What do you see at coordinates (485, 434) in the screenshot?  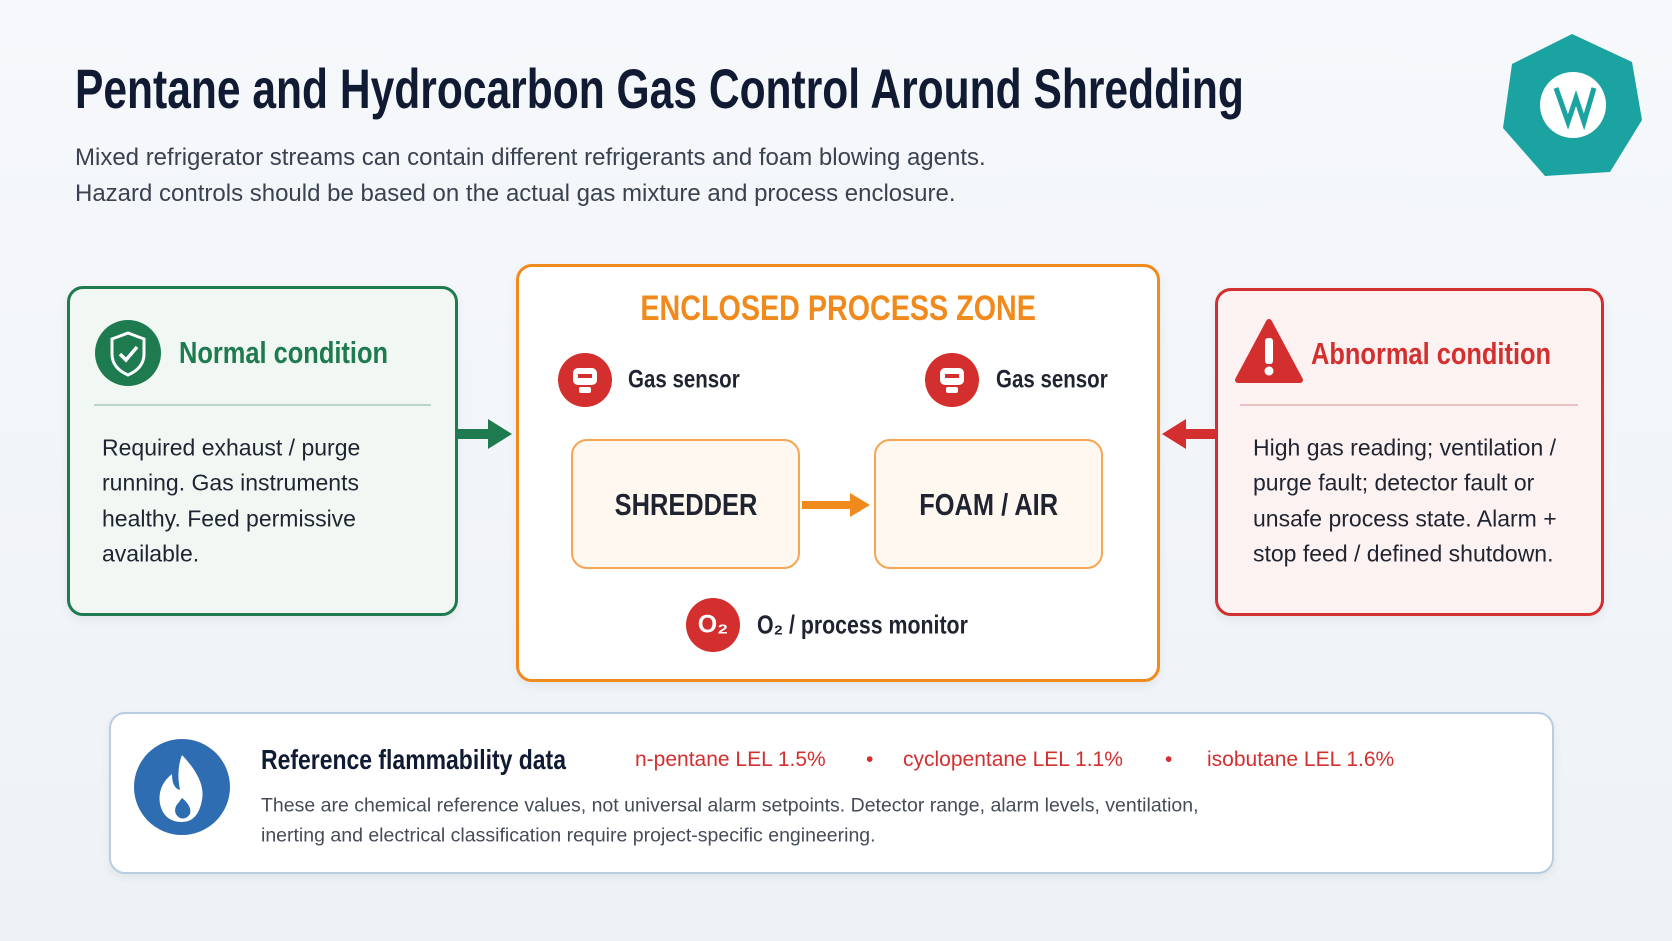 I see `green-arrow` at bounding box center [485, 434].